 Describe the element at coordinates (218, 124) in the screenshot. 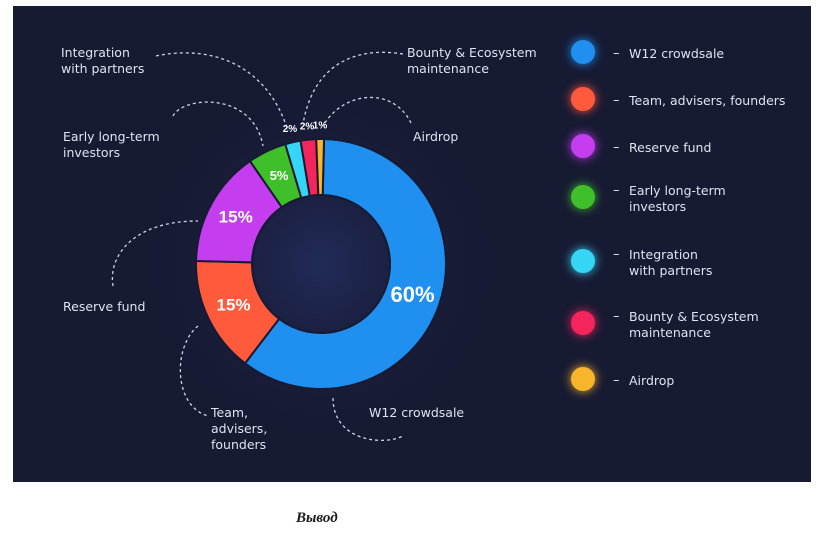

I see `leader-early` at that location.